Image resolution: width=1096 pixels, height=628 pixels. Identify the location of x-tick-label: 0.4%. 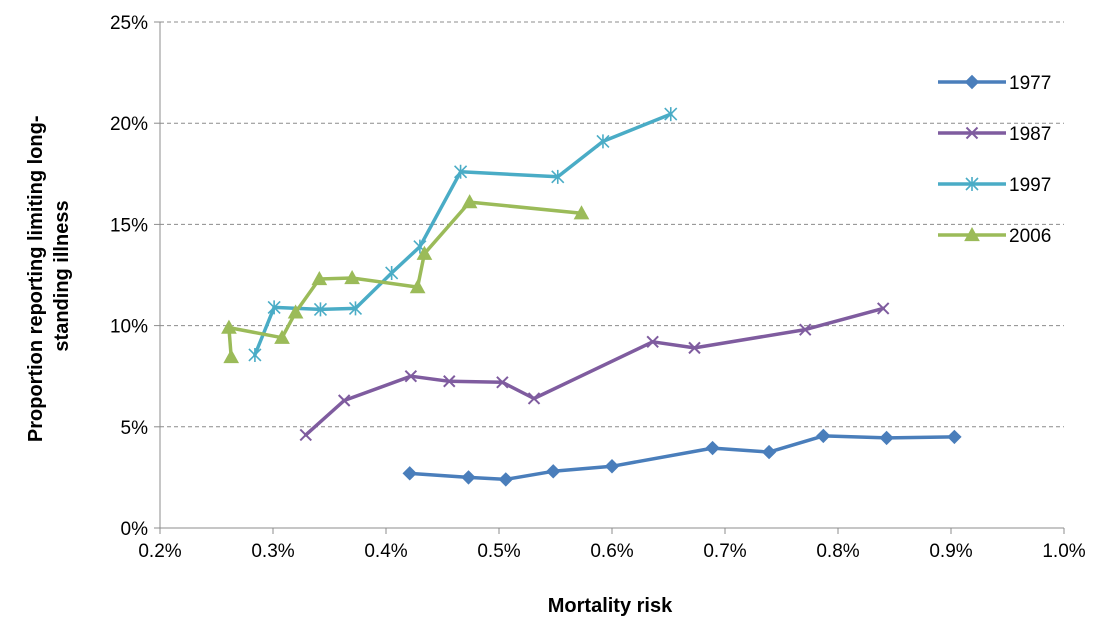
(385, 551).